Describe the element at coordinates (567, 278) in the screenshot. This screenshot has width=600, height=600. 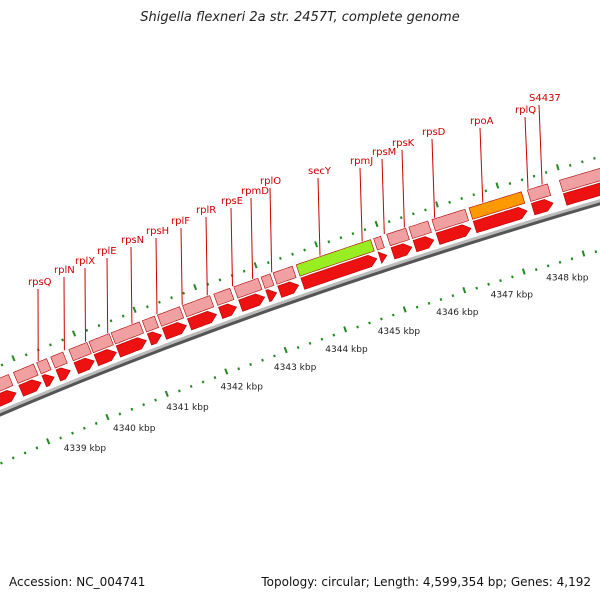
I see `scale-label-kbp: 4348 kbp` at that location.